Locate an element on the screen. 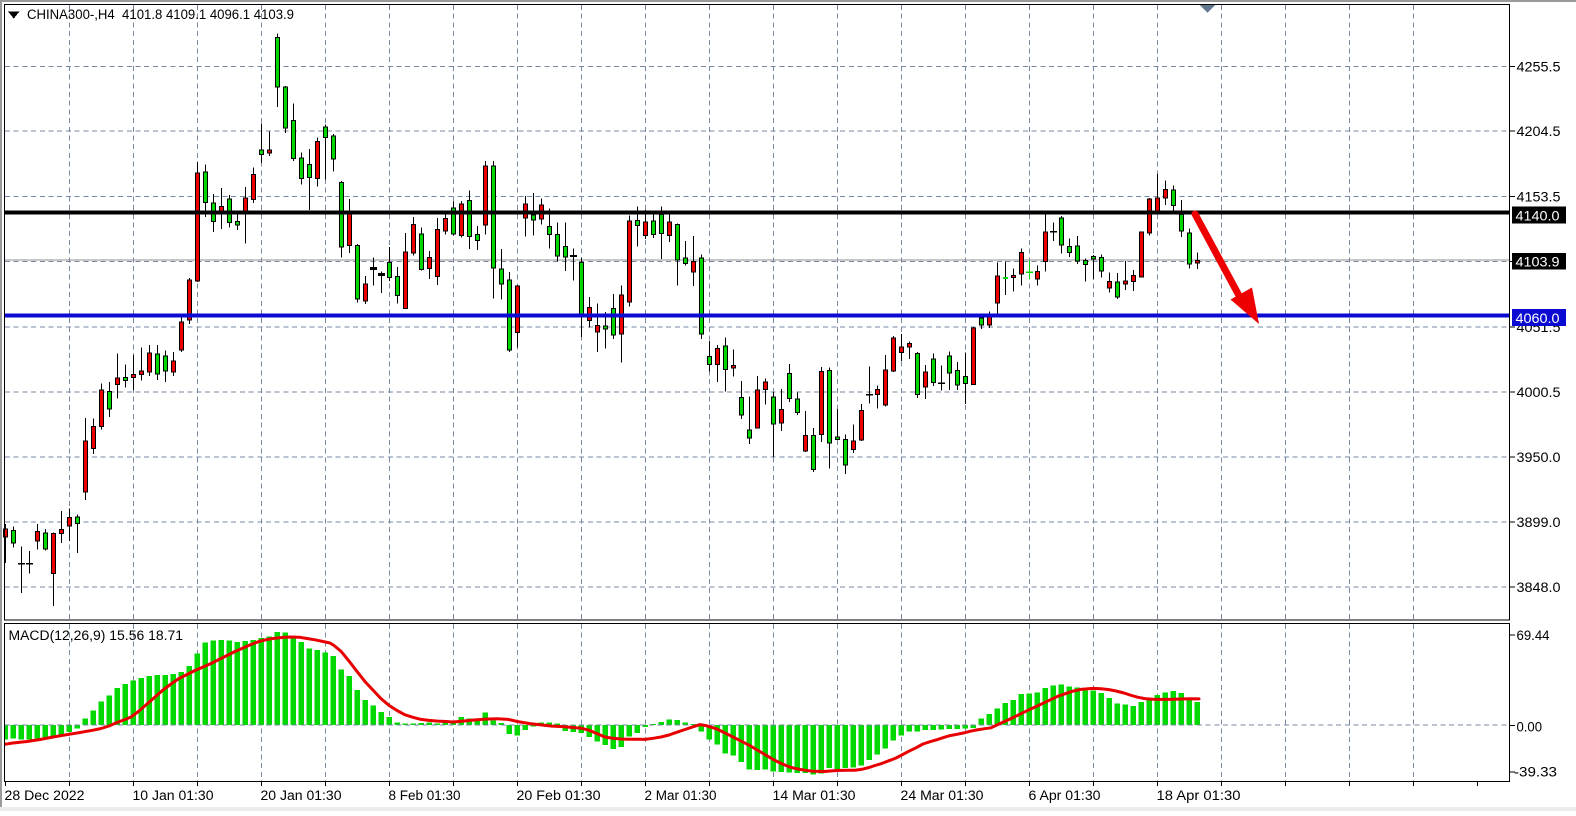 This screenshot has width=1576, height=816. svg-text: 2 Mar 01:30 is located at coordinates (681, 796).